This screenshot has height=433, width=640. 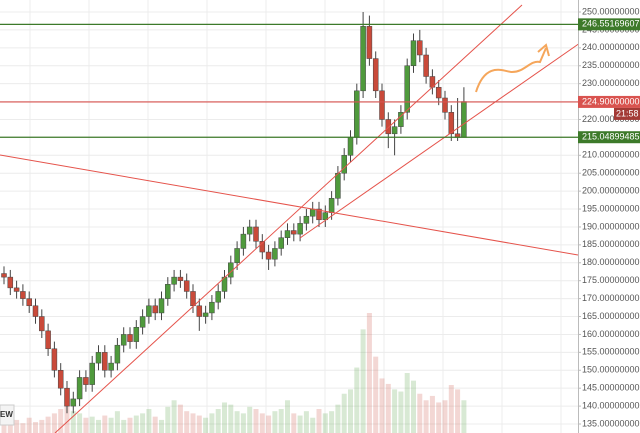 I want to click on y-tick-label: 140.00000000, so click(x=611, y=405).